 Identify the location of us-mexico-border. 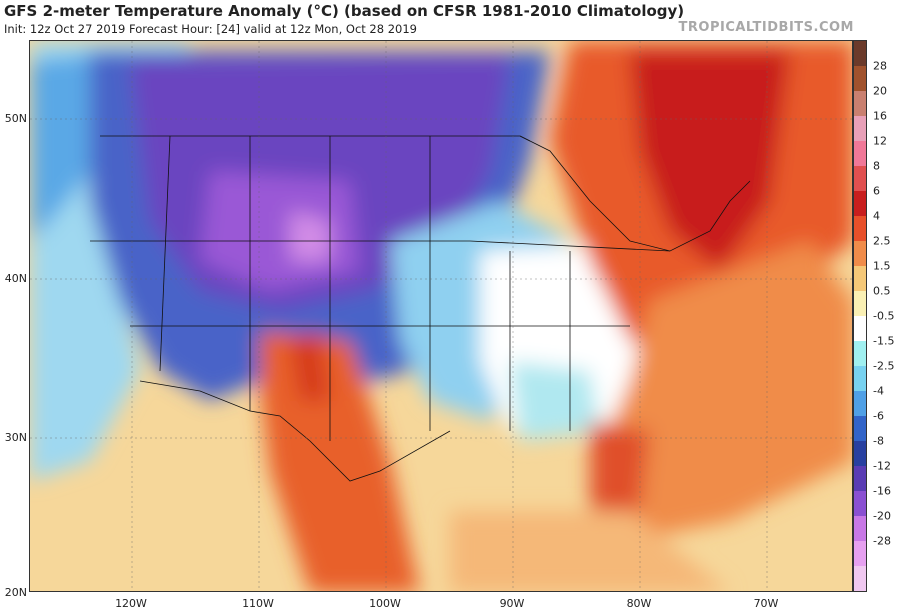
(295, 431).